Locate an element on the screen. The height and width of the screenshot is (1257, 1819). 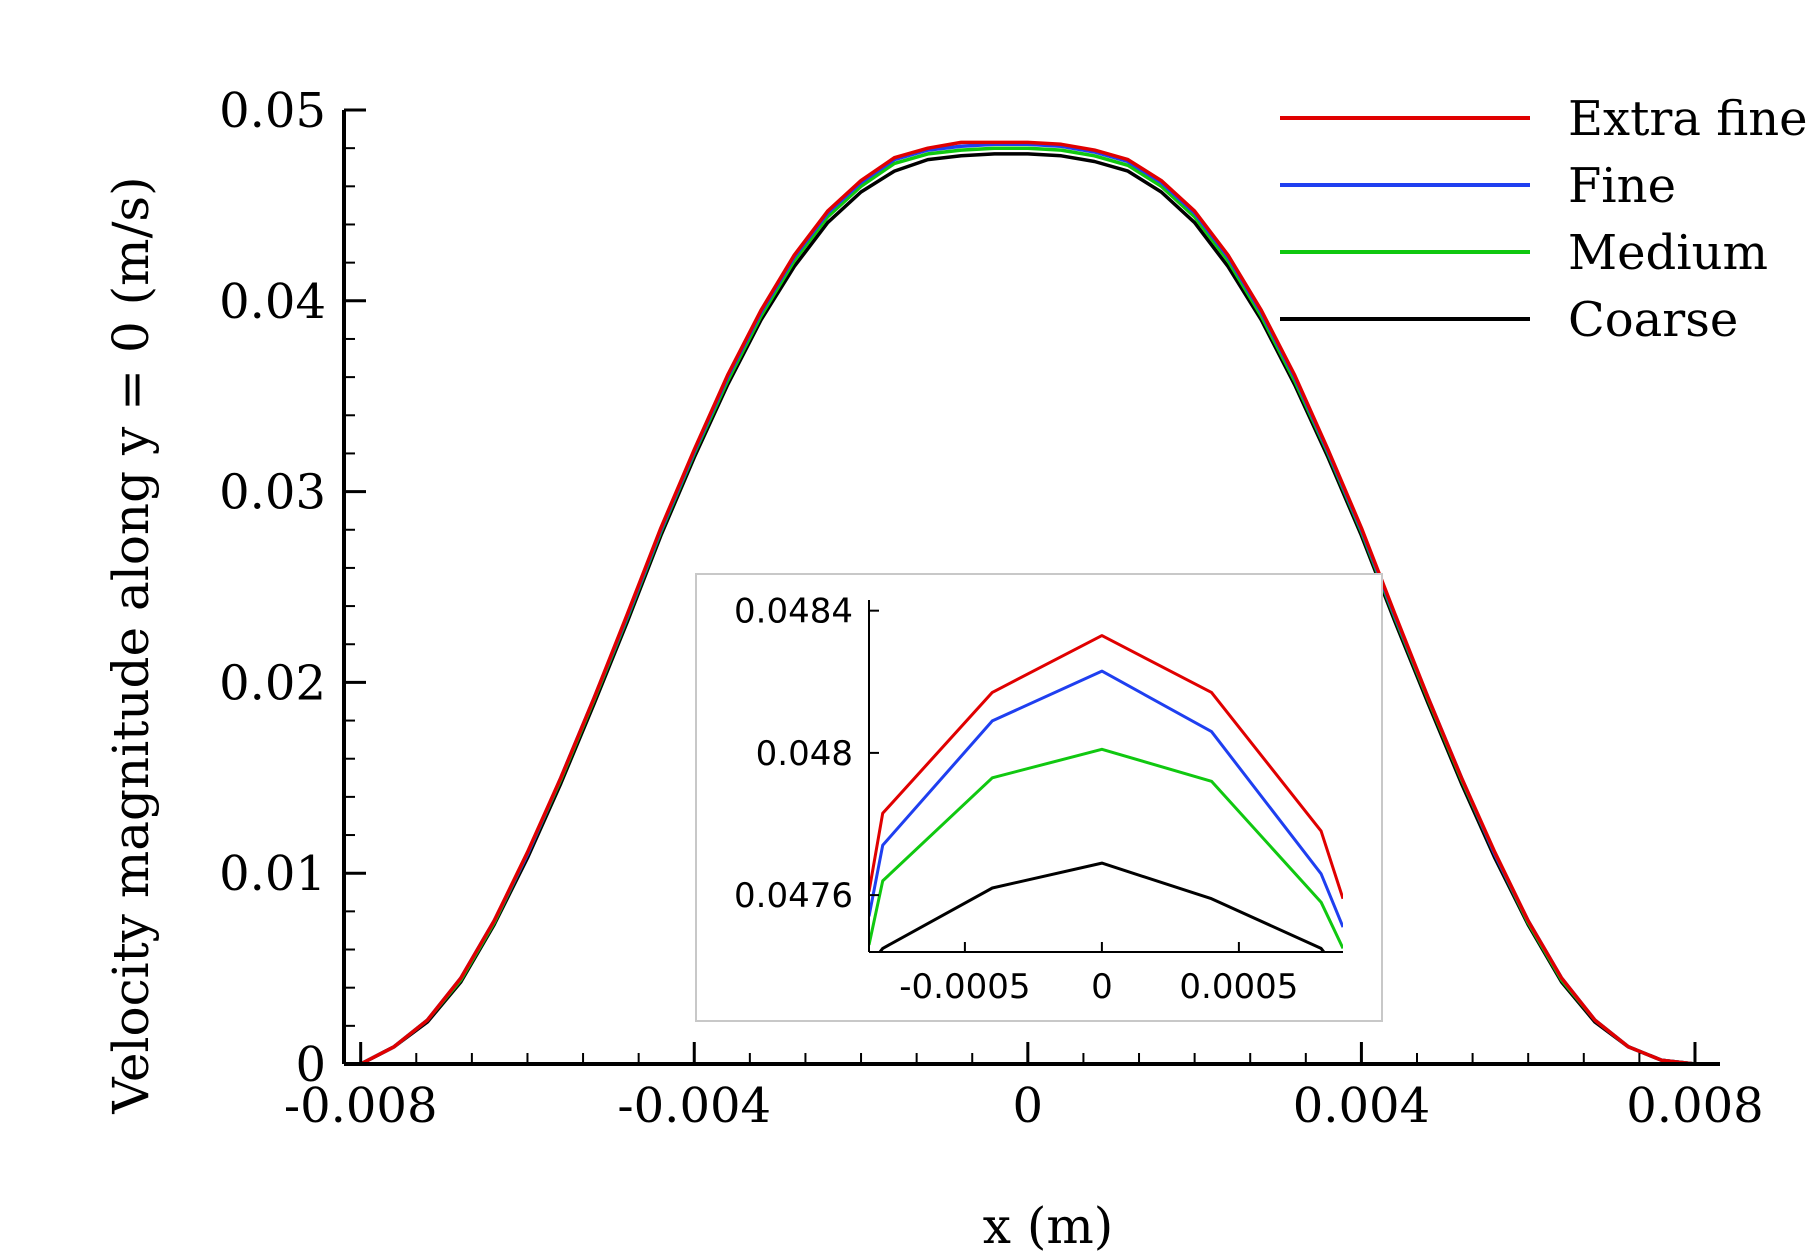
y-tick-label: 0.01 is located at coordinates (272, 874).